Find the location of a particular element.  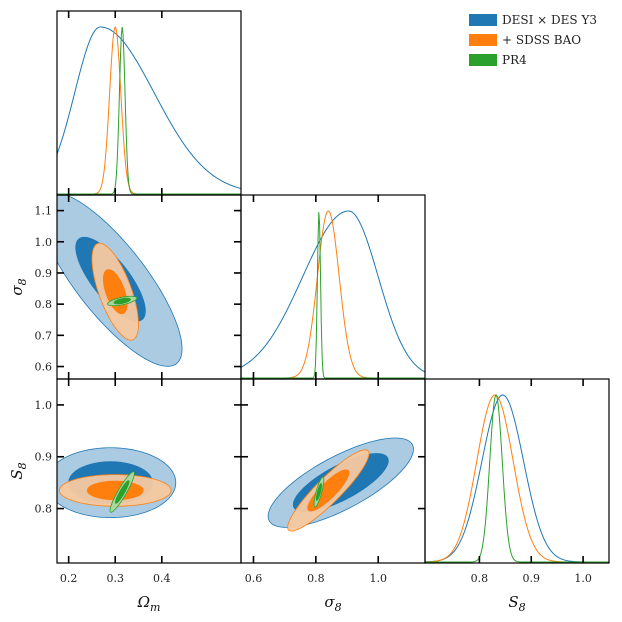

xlabel-S8: S8 is located at coordinates (516, 603).